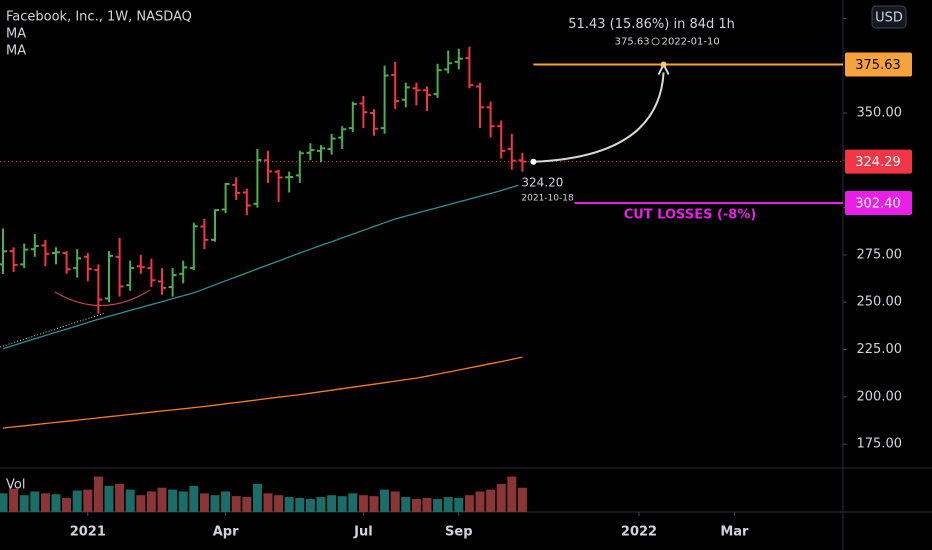 Image resolution: width=932 pixels, height=550 pixels. Describe the element at coordinates (663, 64) in the screenshot. I see `target-point` at that location.